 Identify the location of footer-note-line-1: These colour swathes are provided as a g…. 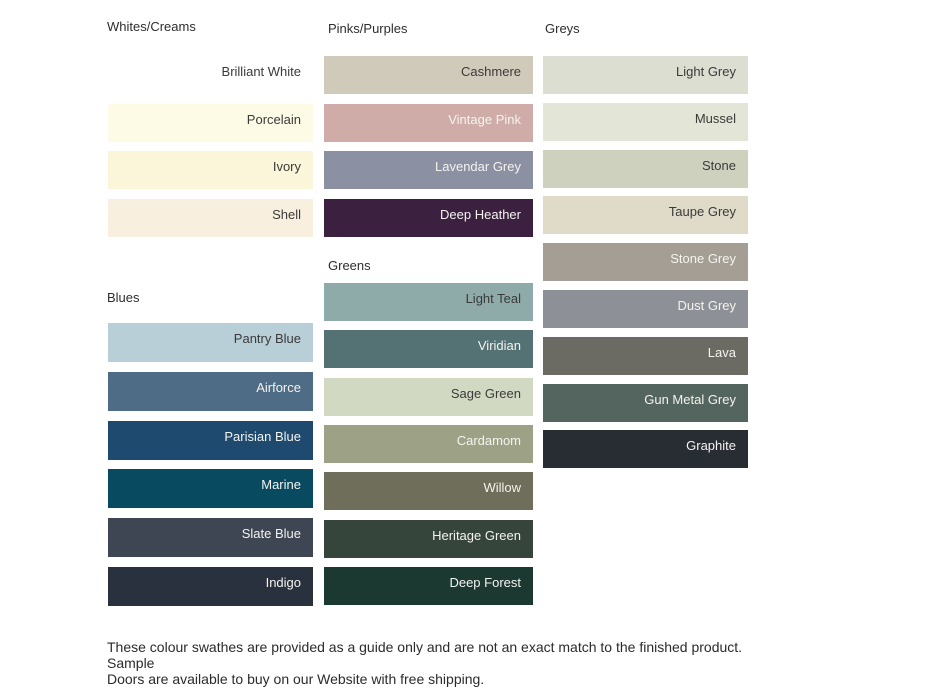
(425, 655).